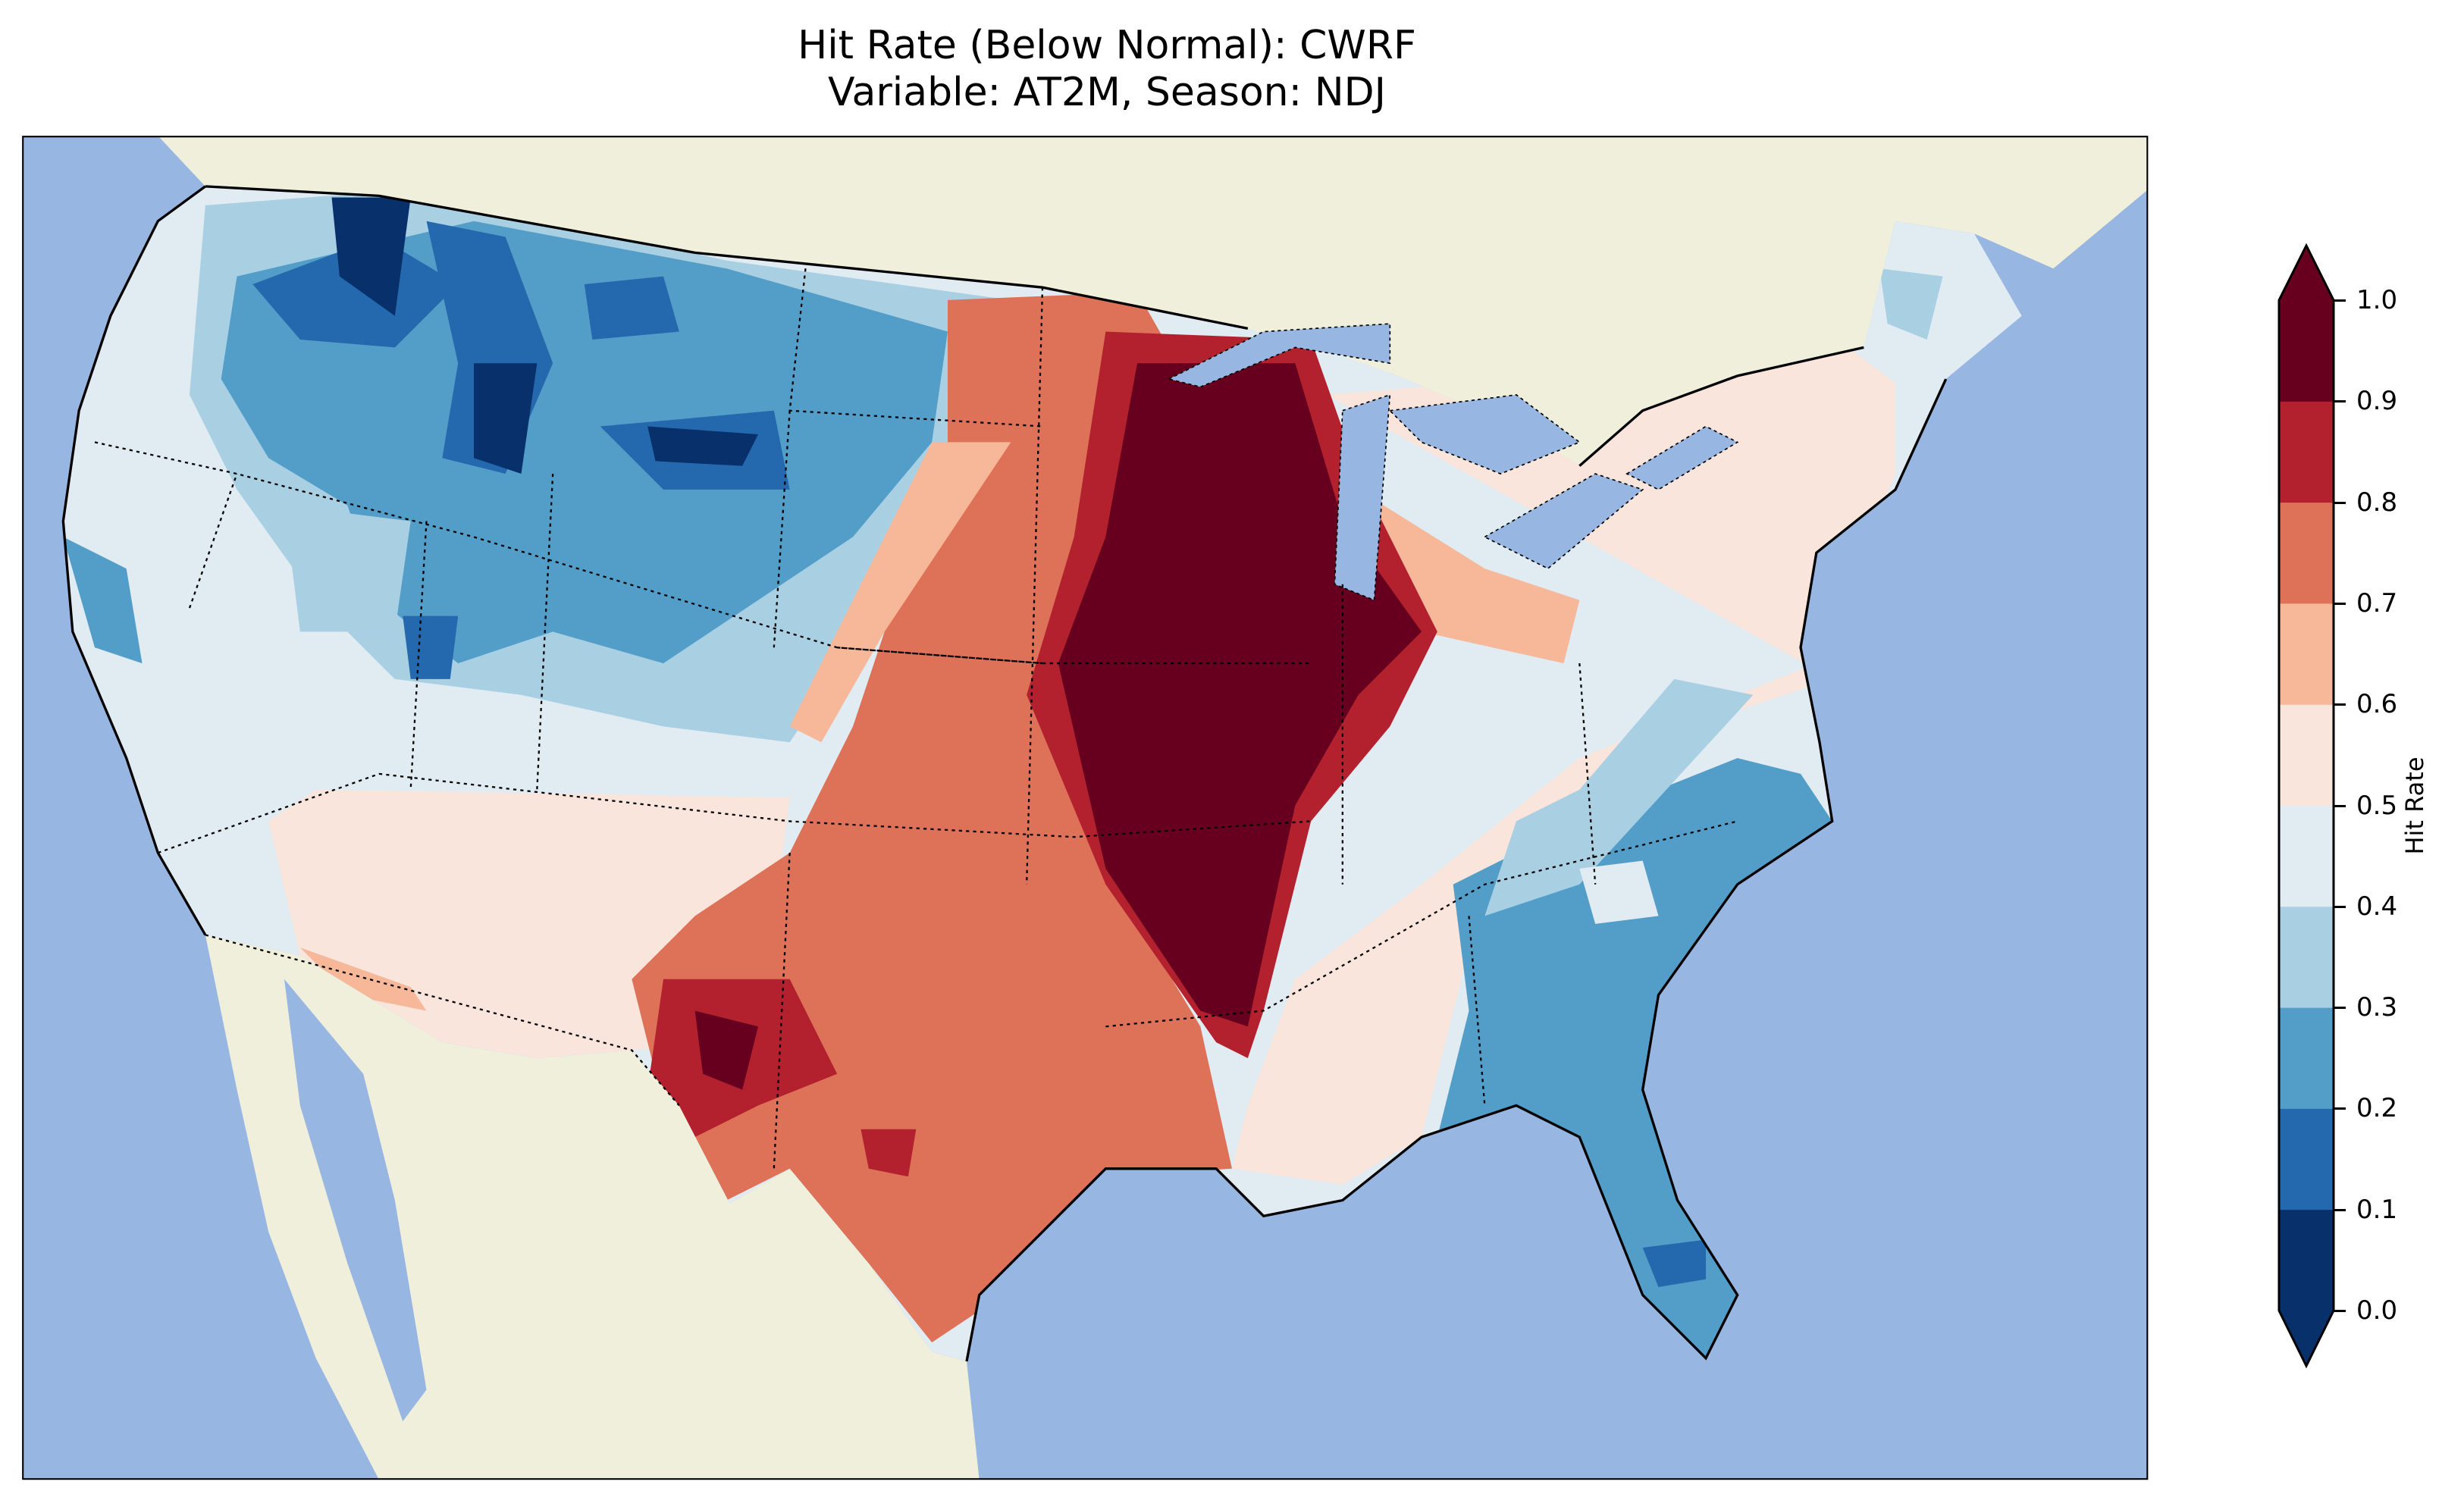  I want to click on colorbar-tick-label: 0.3, so click(2377, 1007).